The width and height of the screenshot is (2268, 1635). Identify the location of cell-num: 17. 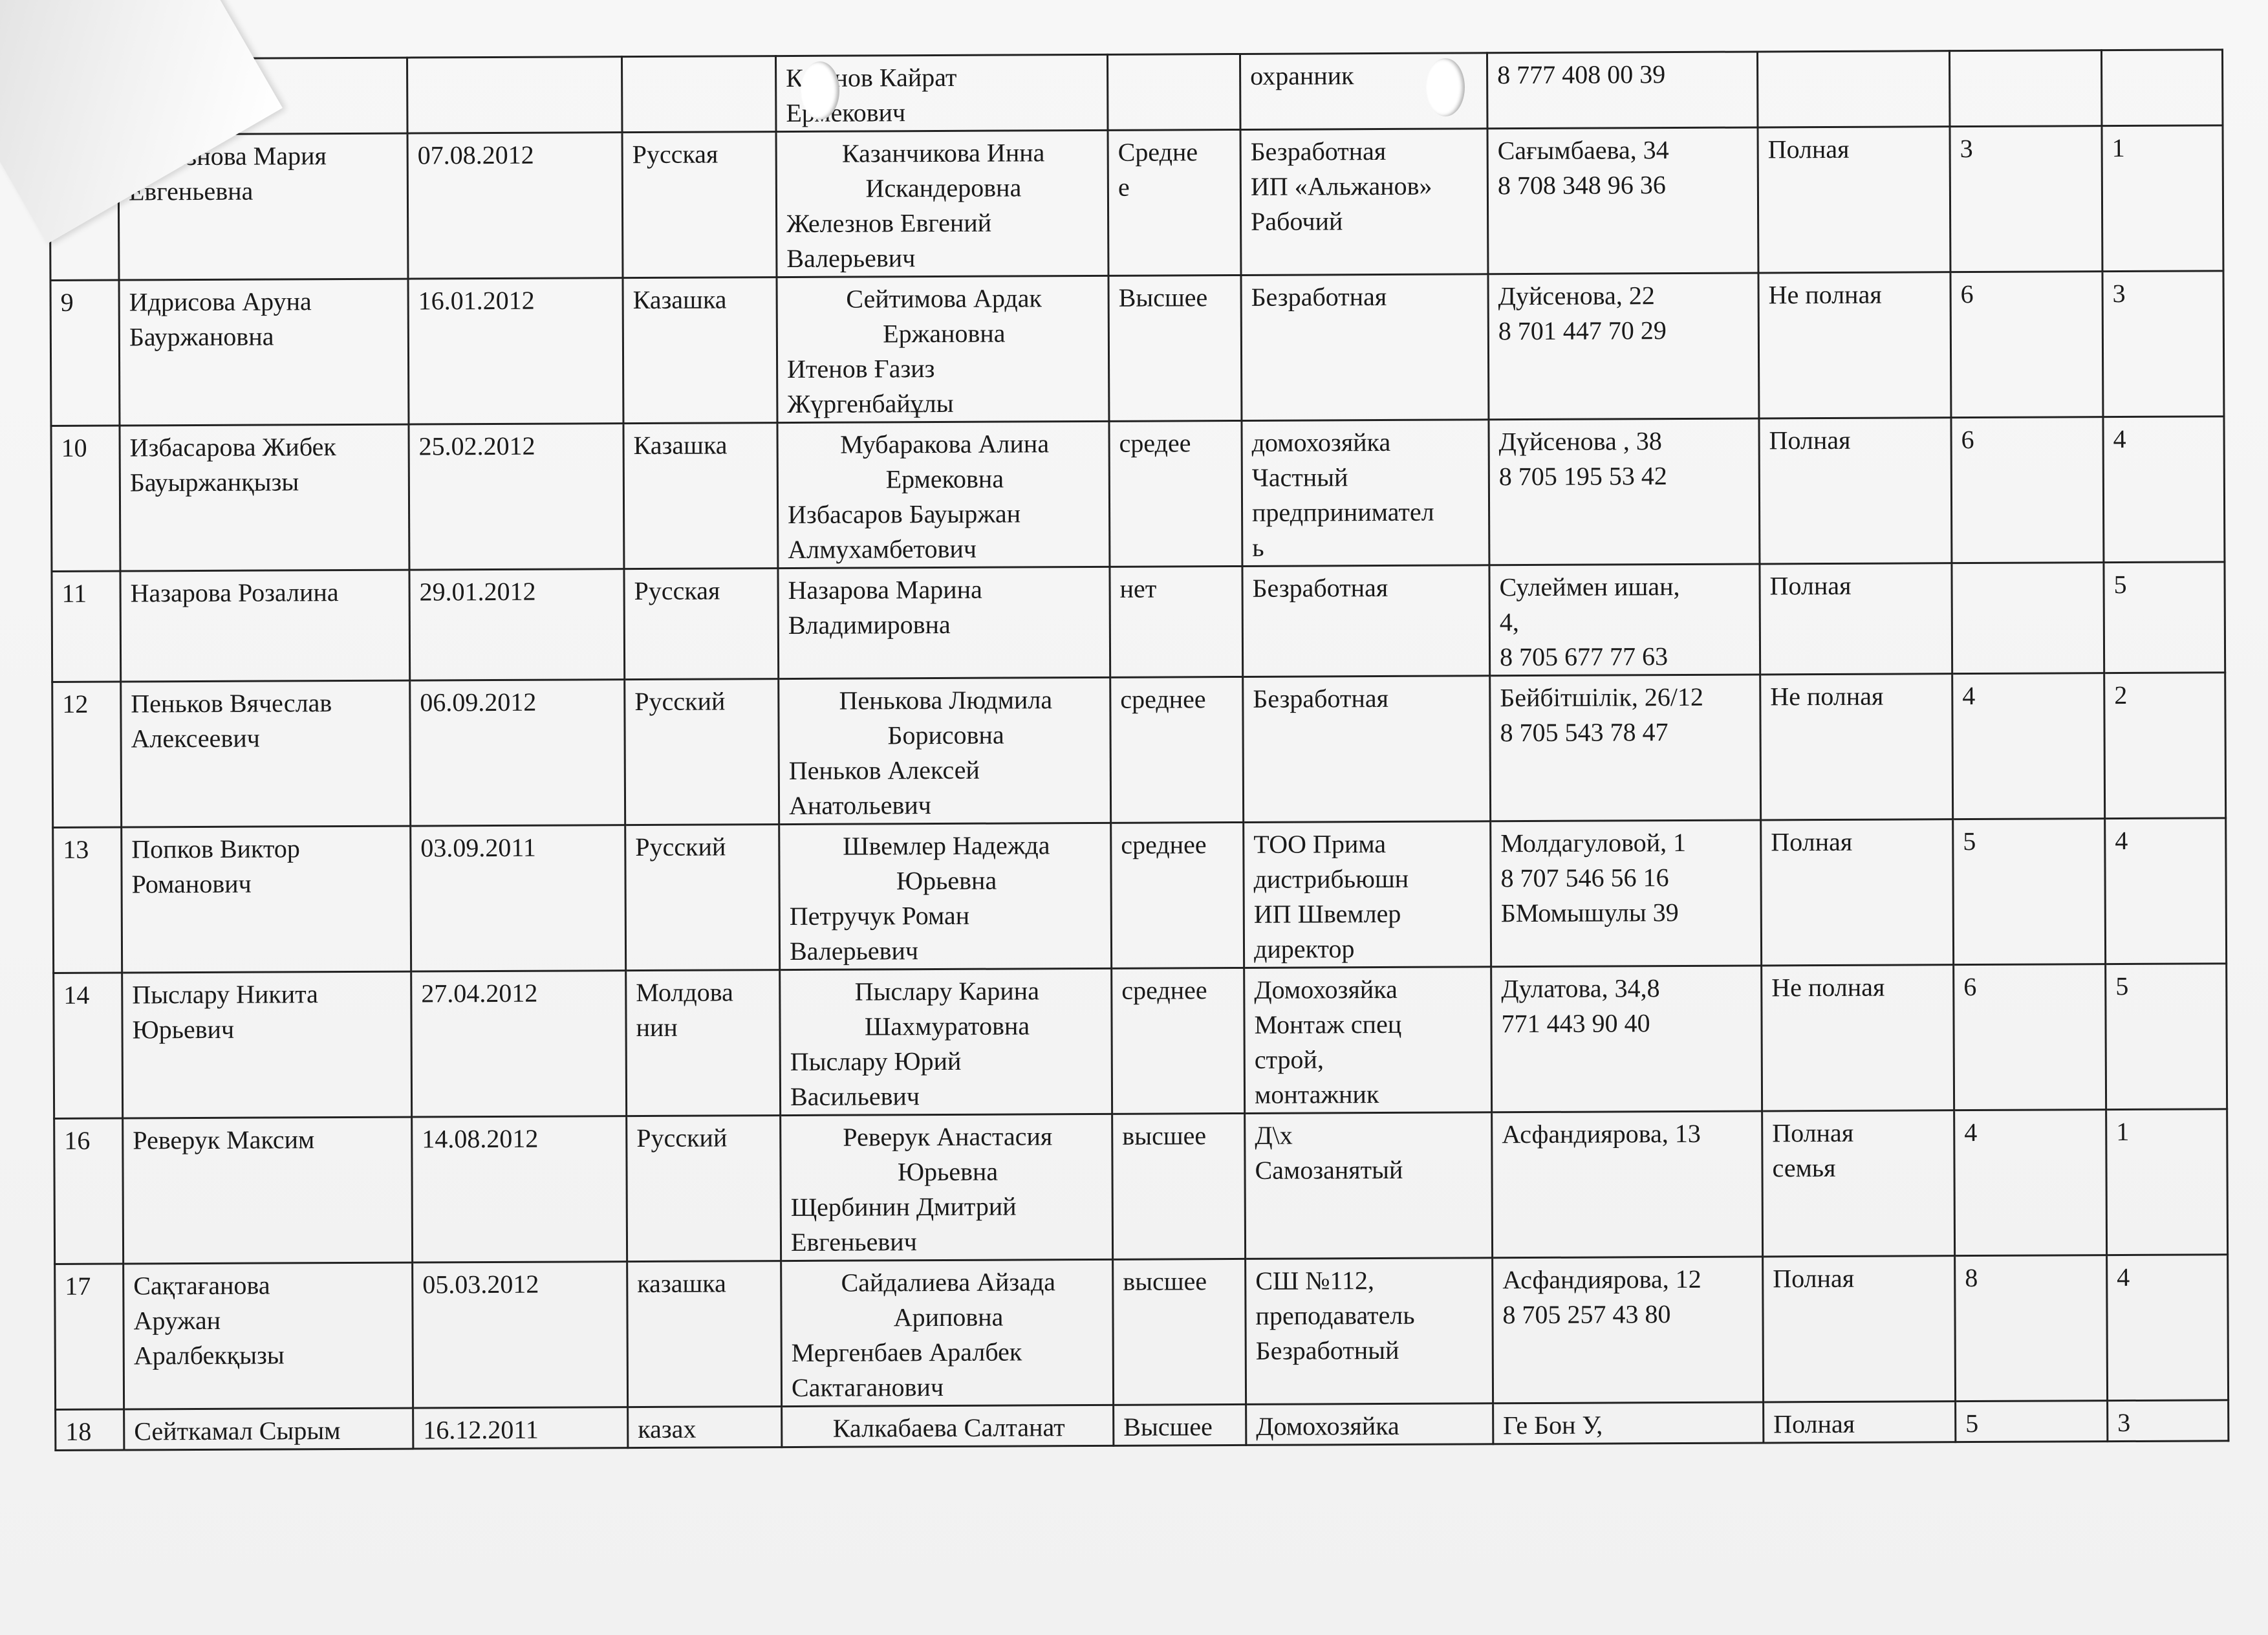
(89, 1337).